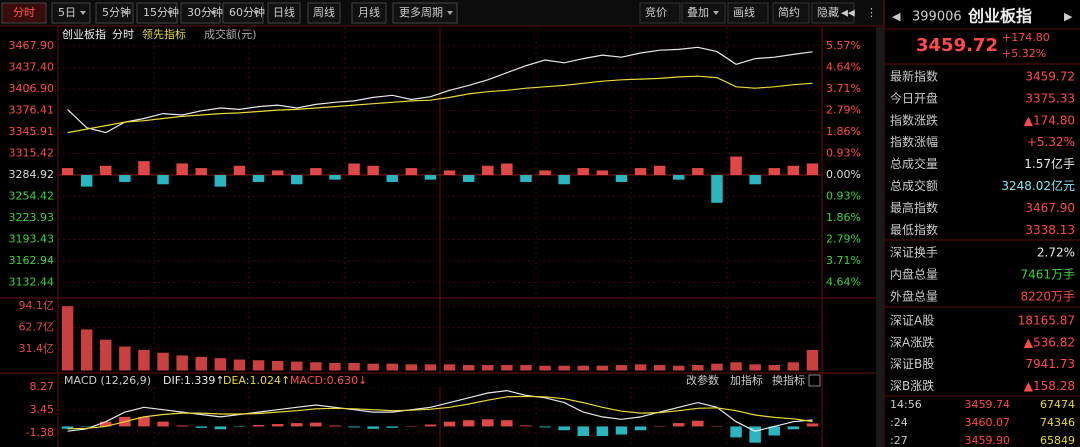  I want to click on tool-label: 叠加, so click(698, 12).